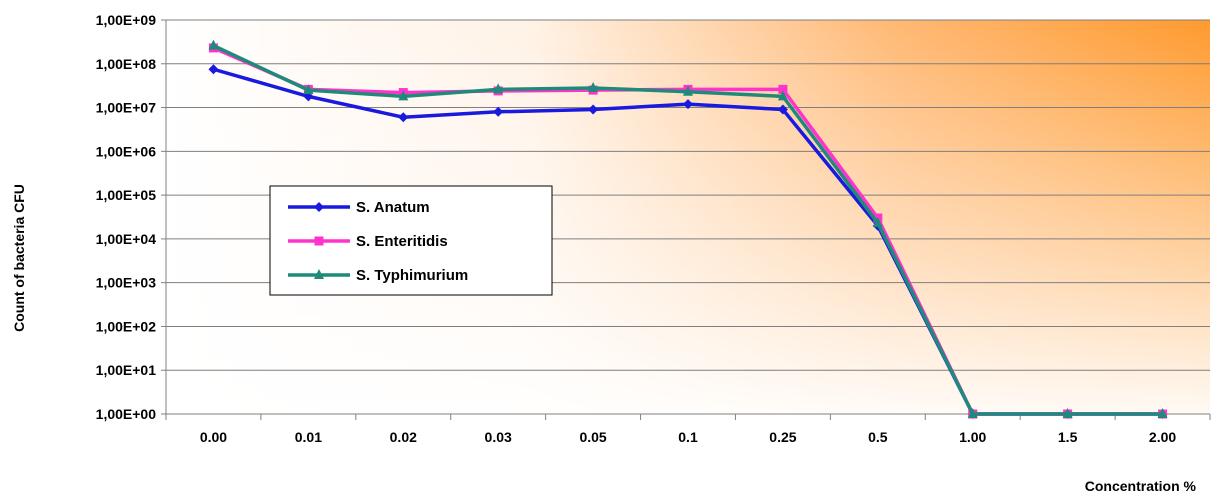  What do you see at coordinates (972, 437) in the screenshot?
I see `x-tick-label: 1.00` at bounding box center [972, 437].